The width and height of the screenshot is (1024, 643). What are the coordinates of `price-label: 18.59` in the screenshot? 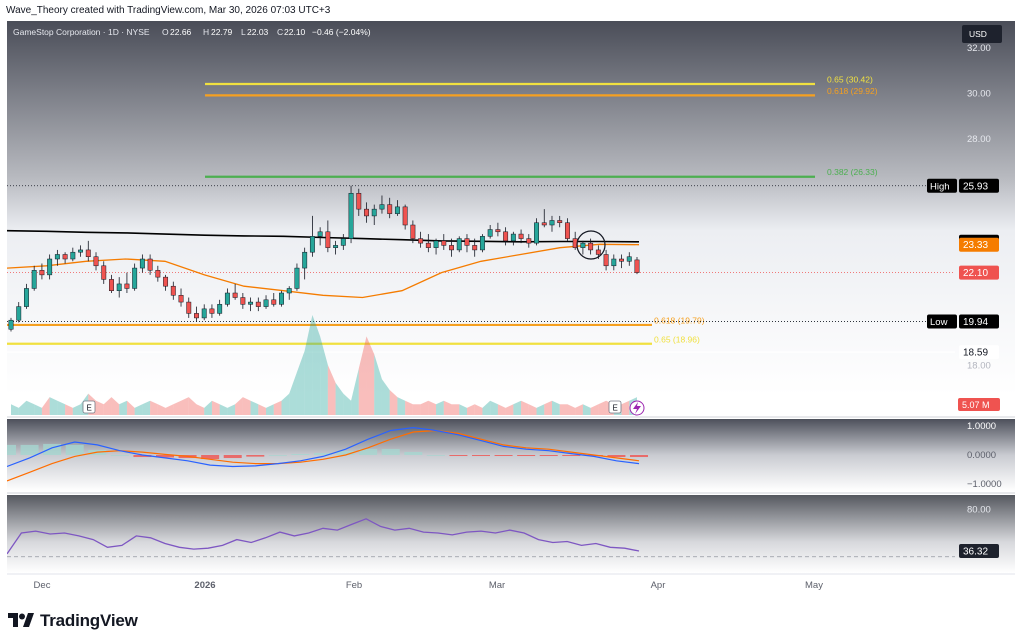 It's located at (975, 353).